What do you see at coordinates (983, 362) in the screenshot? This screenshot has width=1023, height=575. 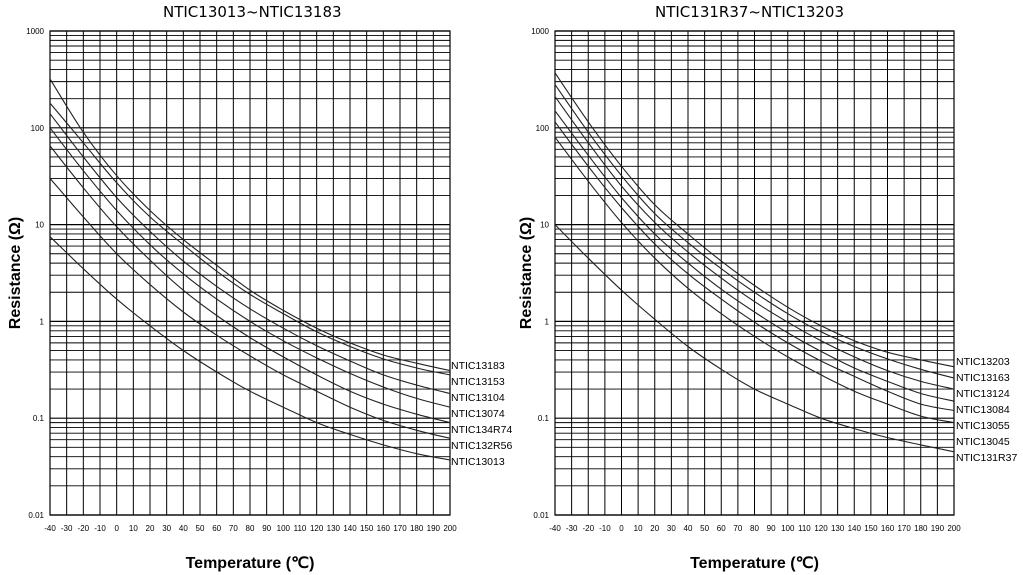 I see `series-label: NTIC13203` at bounding box center [983, 362].